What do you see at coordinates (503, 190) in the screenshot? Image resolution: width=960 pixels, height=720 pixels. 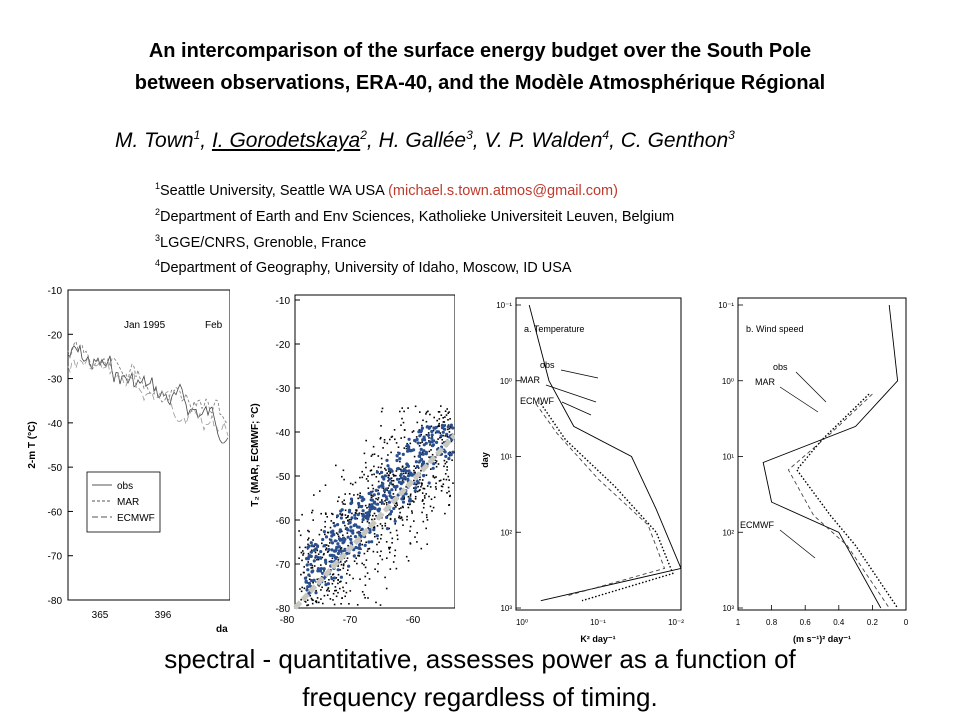 I see `email-link: (michael.s.town.atmos@gmail.com)` at bounding box center [503, 190].